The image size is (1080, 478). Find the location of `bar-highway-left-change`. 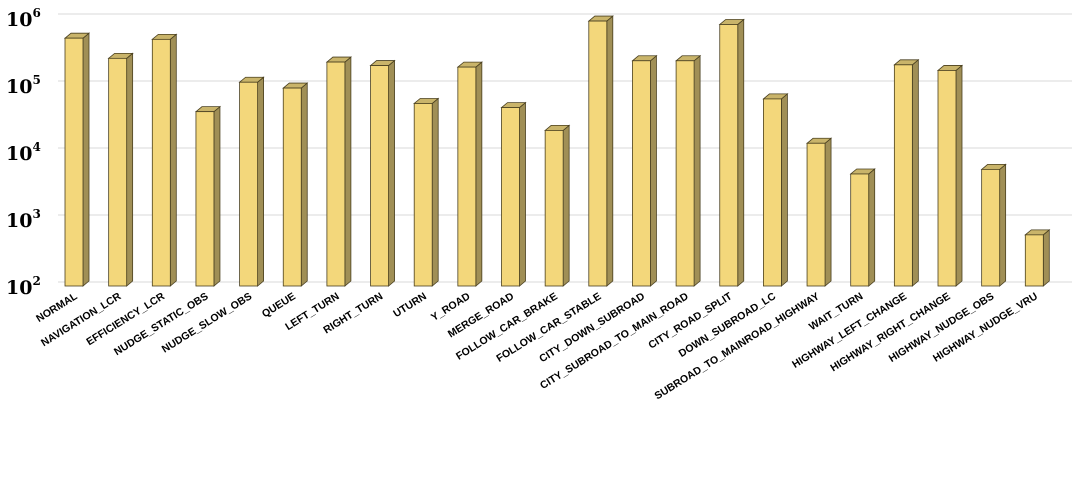

bar-highway-left-change is located at coordinates (906, 172).